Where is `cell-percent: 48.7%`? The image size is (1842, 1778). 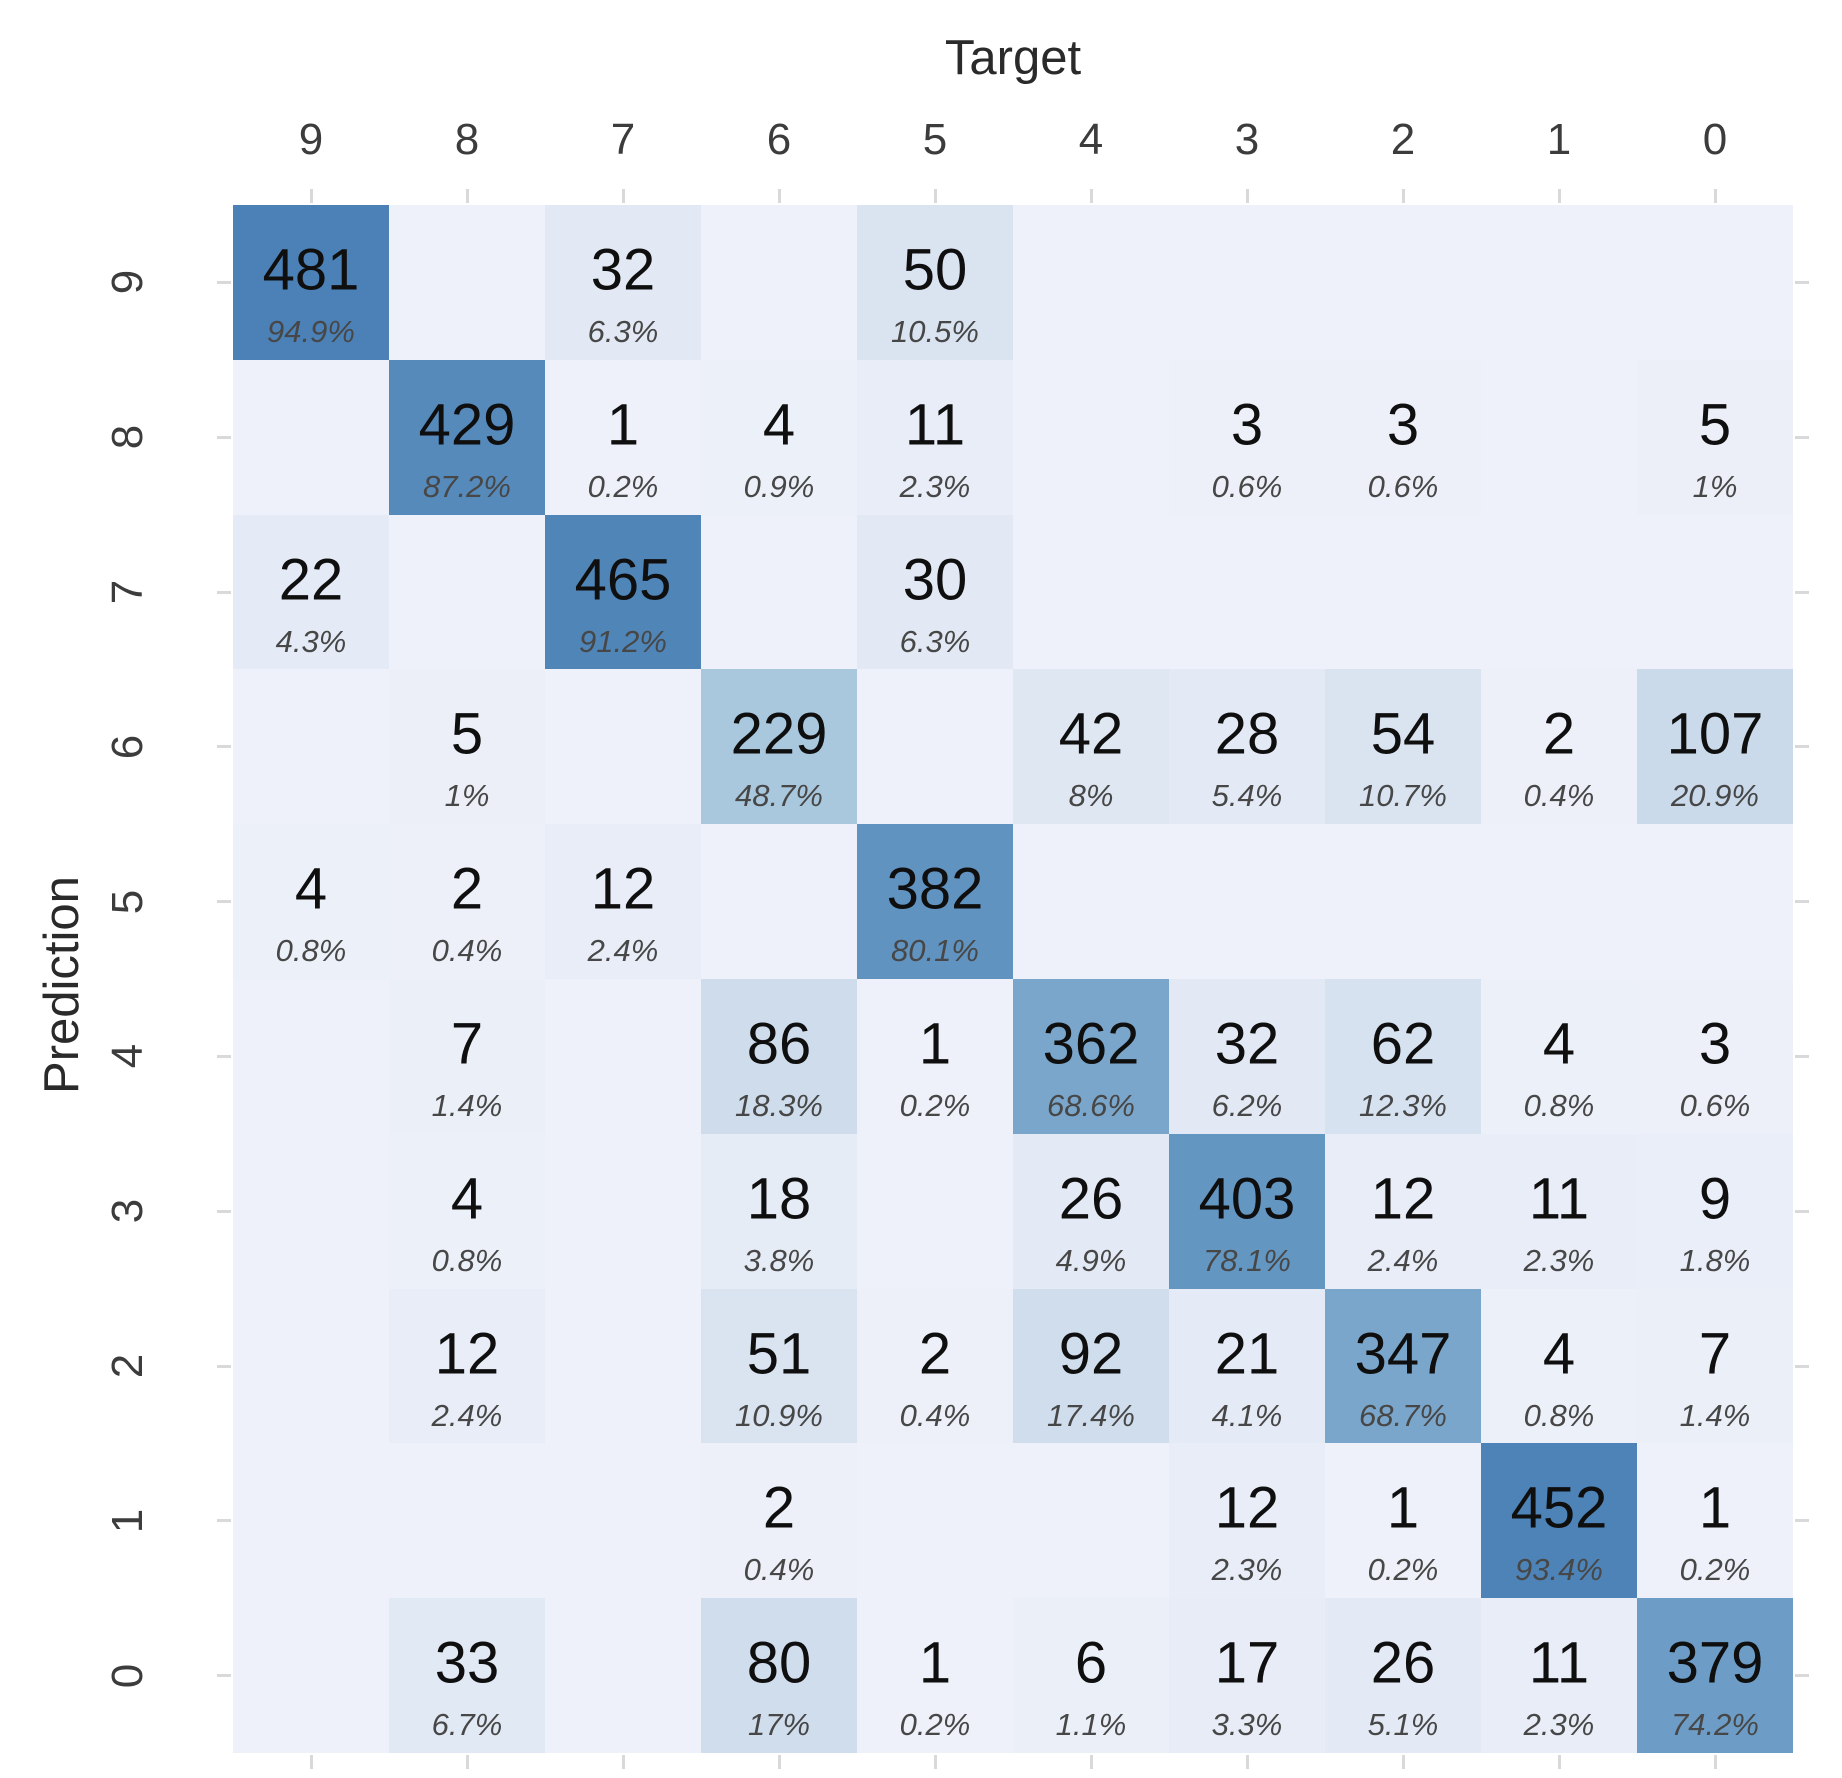 cell-percent: 48.7% is located at coordinates (779, 796).